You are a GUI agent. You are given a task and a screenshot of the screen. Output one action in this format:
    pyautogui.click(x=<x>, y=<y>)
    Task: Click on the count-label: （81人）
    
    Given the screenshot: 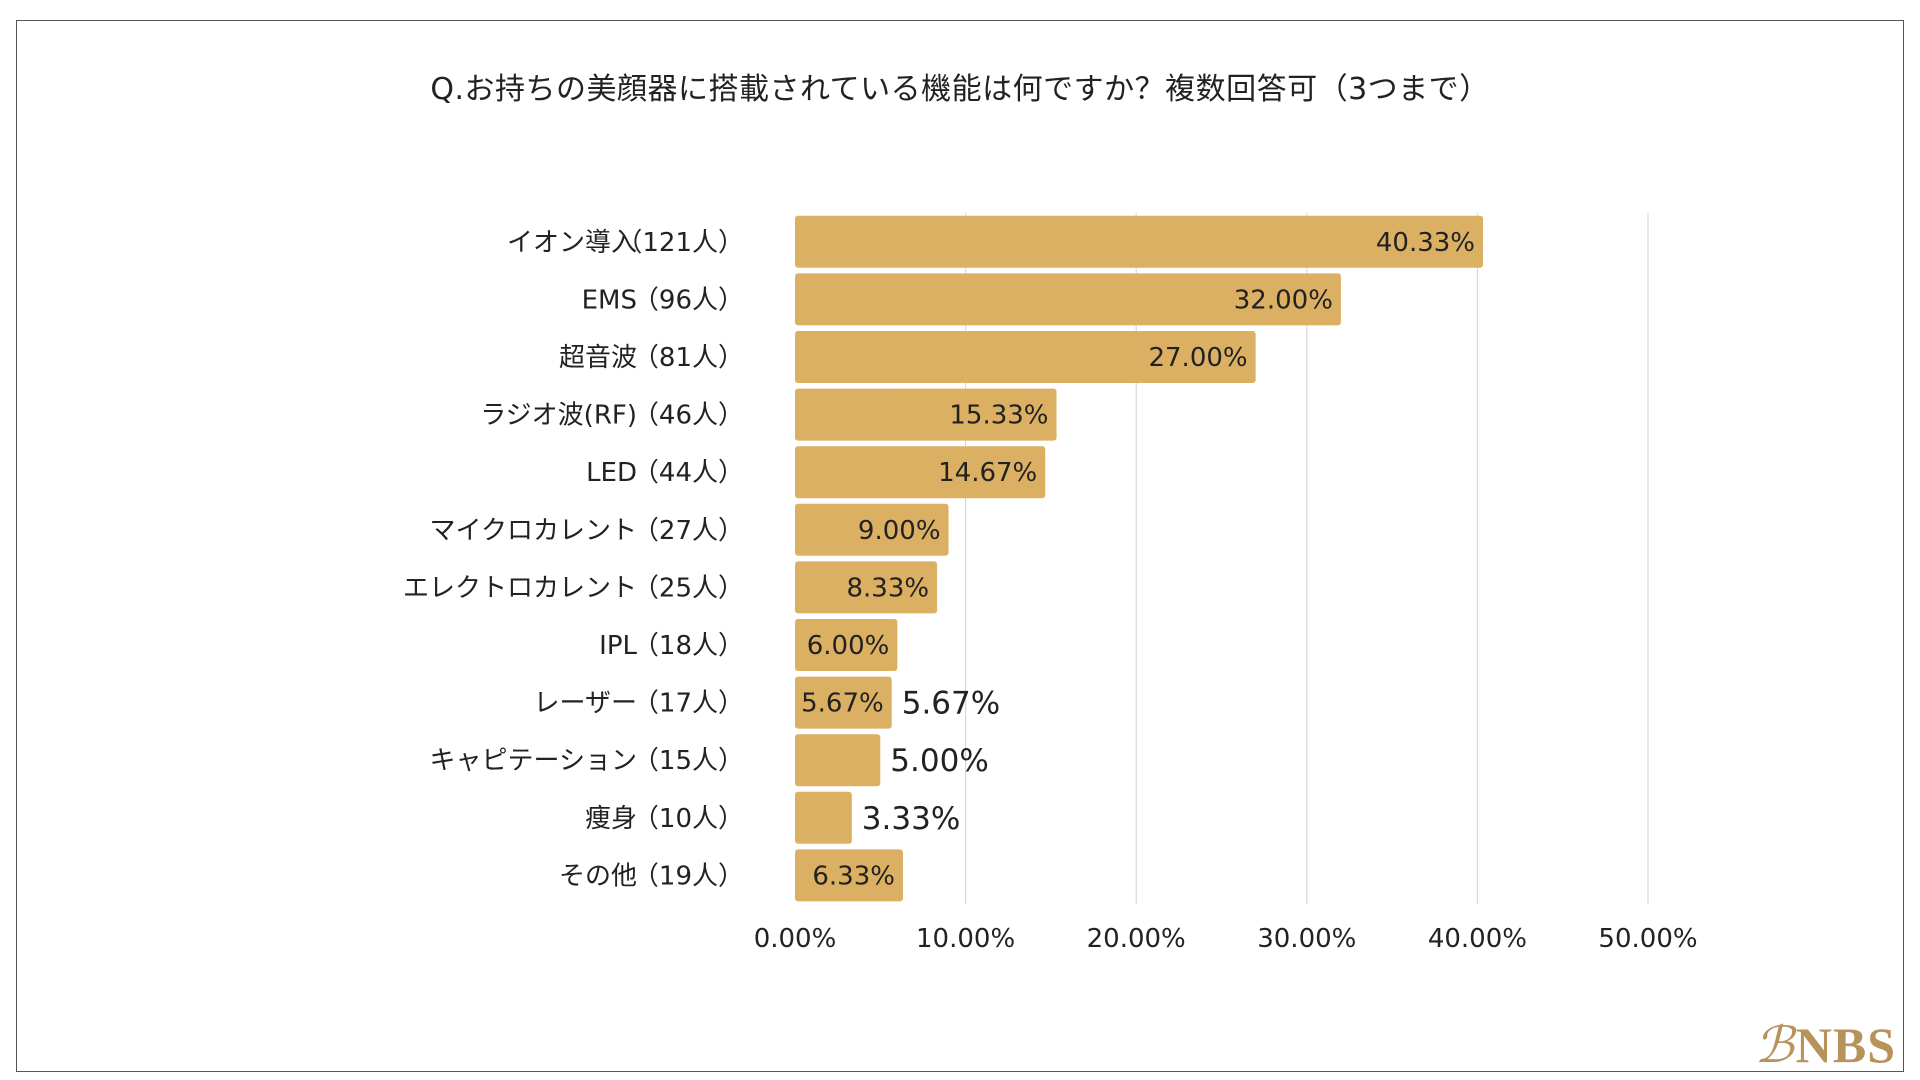 What is the action you would take?
    pyautogui.click(x=688, y=358)
    